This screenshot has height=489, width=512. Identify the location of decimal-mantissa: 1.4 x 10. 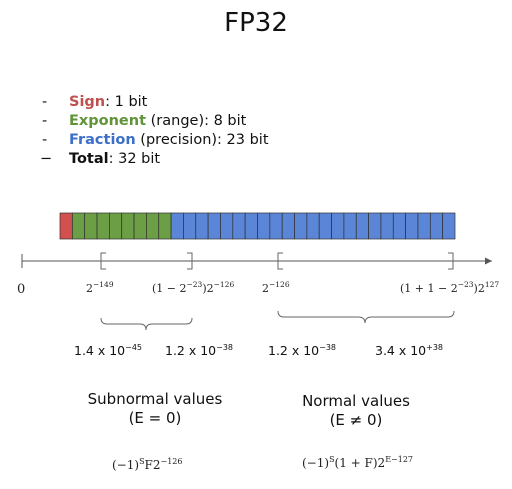
(100, 350).